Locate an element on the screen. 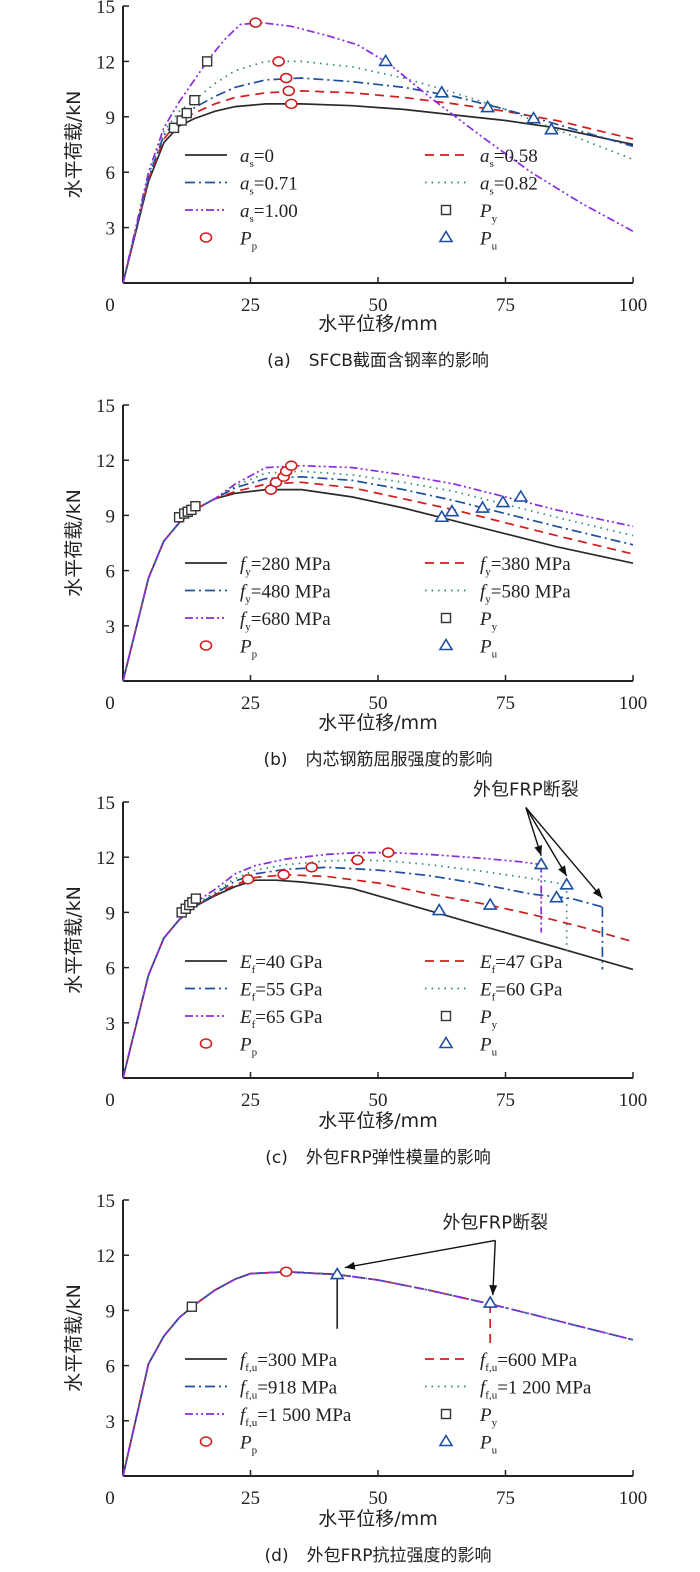 The image size is (700, 1572). caption: (b) 内芯钢筋屈服强度的影响 is located at coordinates (377, 760).